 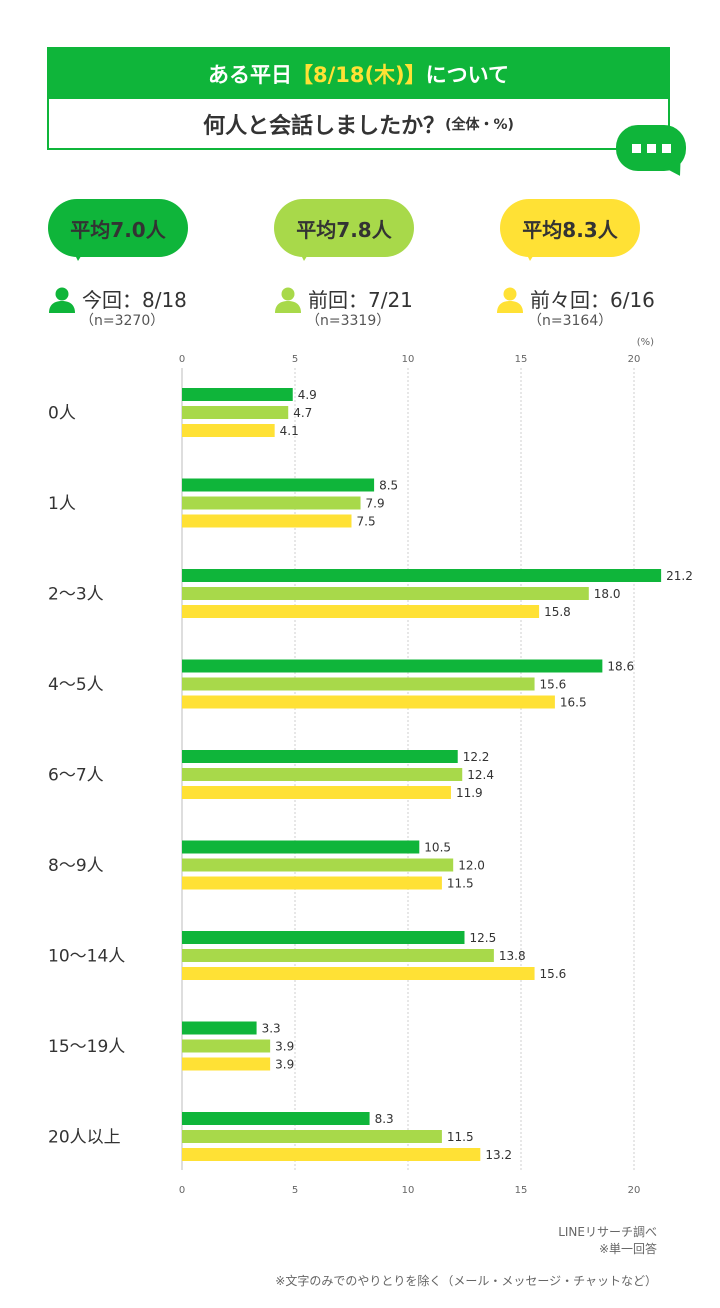 What do you see at coordinates (307, 395) in the screenshot?
I see `data-label: 4.9` at bounding box center [307, 395].